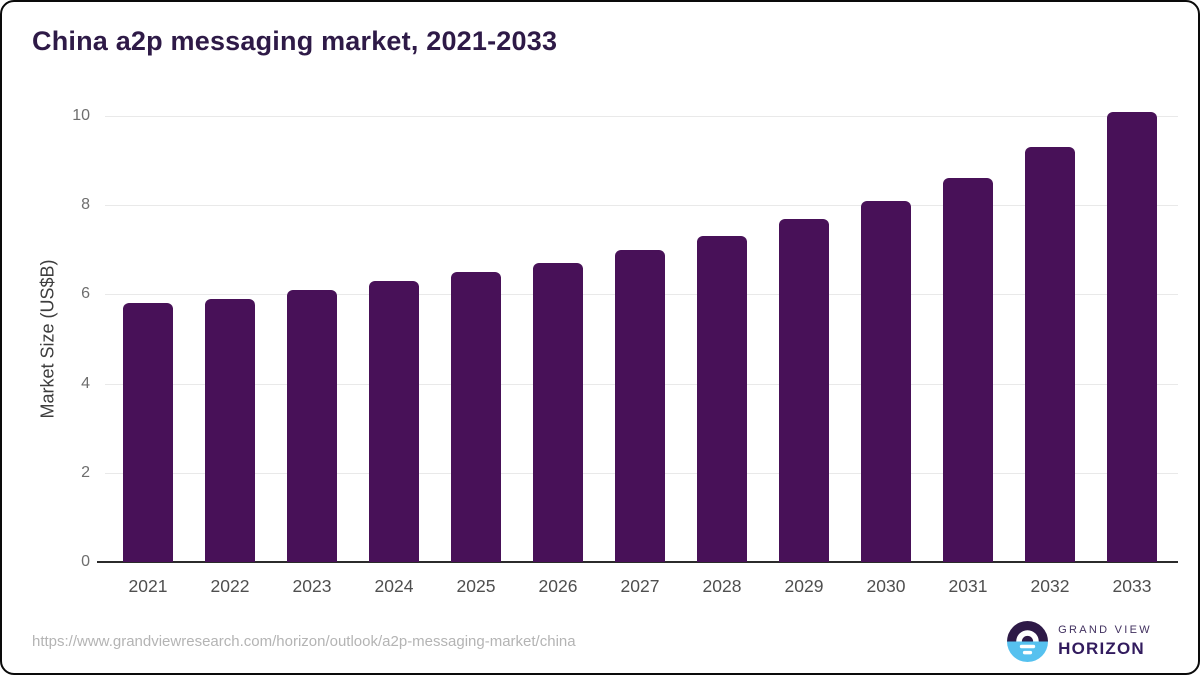 Image resolution: width=1200 pixels, height=675 pixels. Describe the element at coordinates (394, 421) in the screenshot. I see `bar-2024` at that location.